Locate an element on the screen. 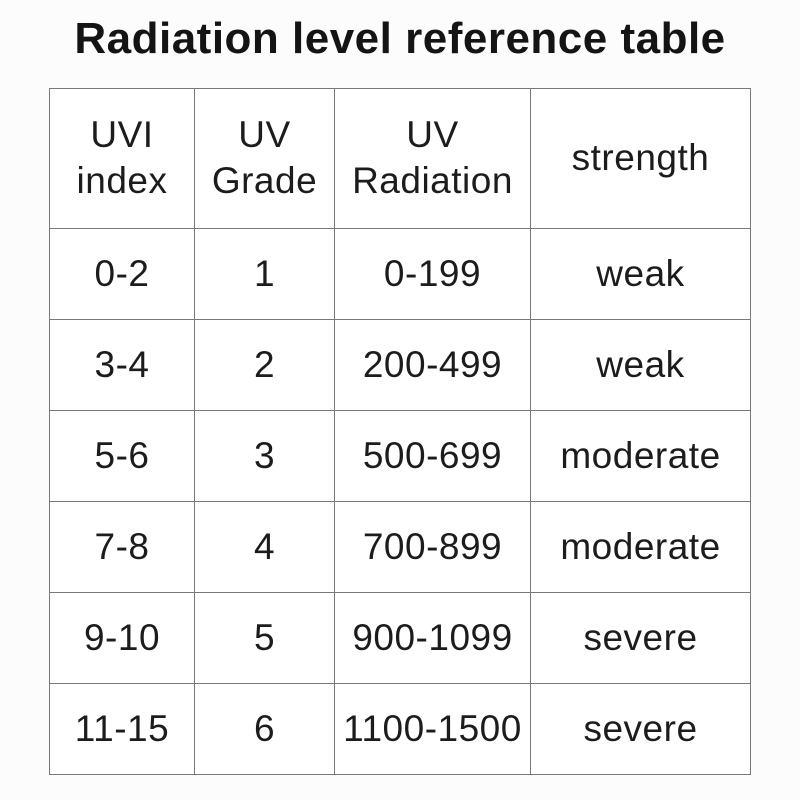  table-cell-uv-radiation: 700-899 is located at coordinates (432, 546).